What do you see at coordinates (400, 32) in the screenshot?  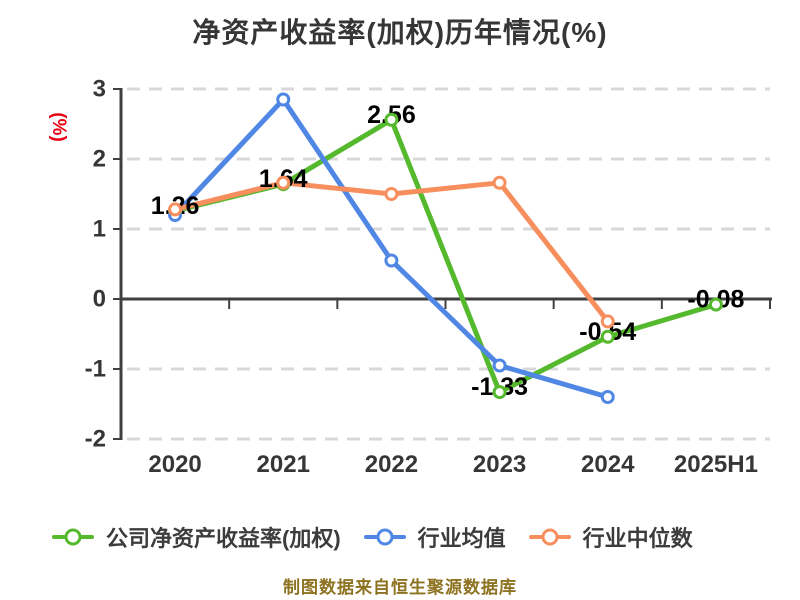 I see `page-title: 净资产收益率(加权)历年情况(%)` at bounding box center [400, 32].